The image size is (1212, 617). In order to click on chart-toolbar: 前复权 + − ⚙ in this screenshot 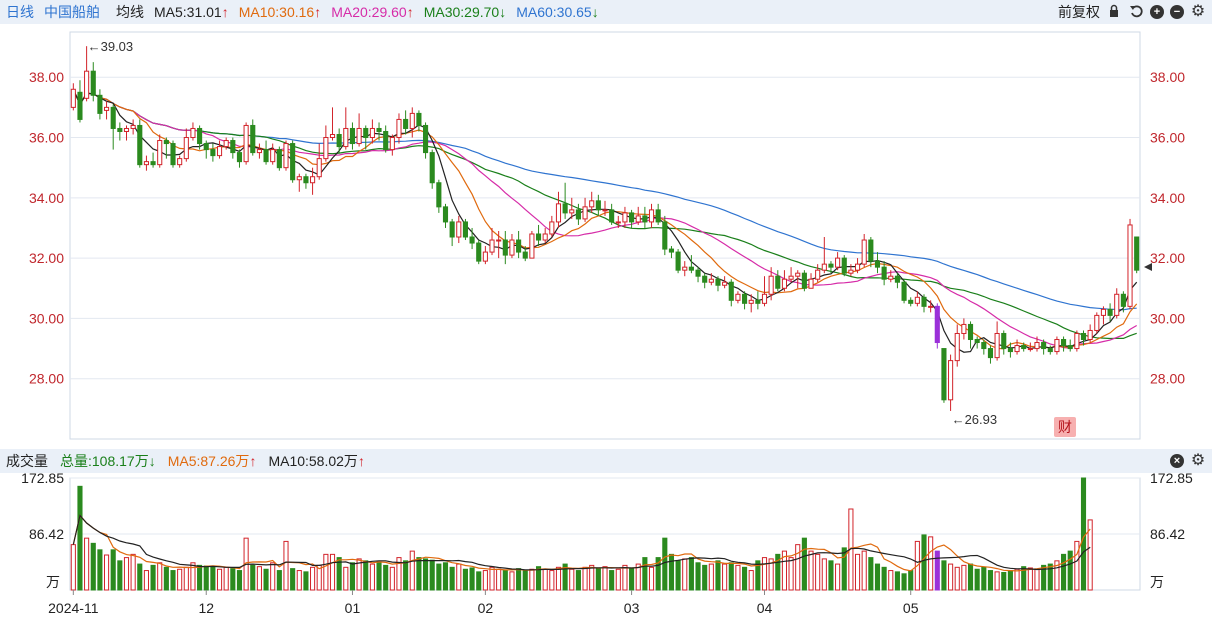, I will do `click(1132, 12)`.